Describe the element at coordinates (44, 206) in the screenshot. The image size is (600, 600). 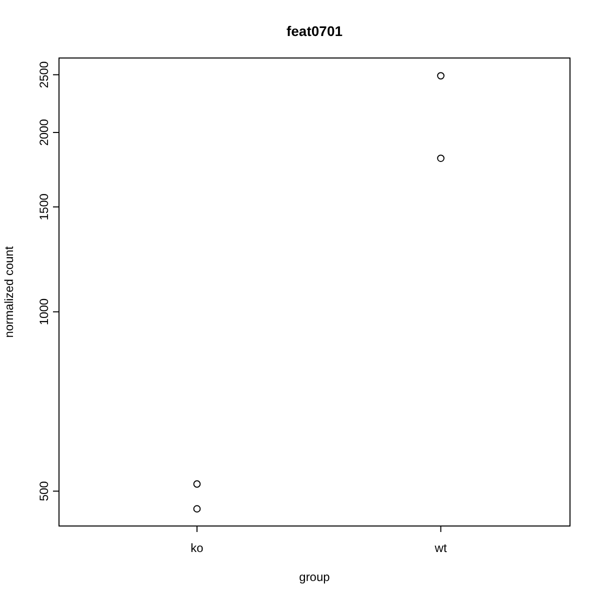
I see `y-tick-label: 1500` at that location.